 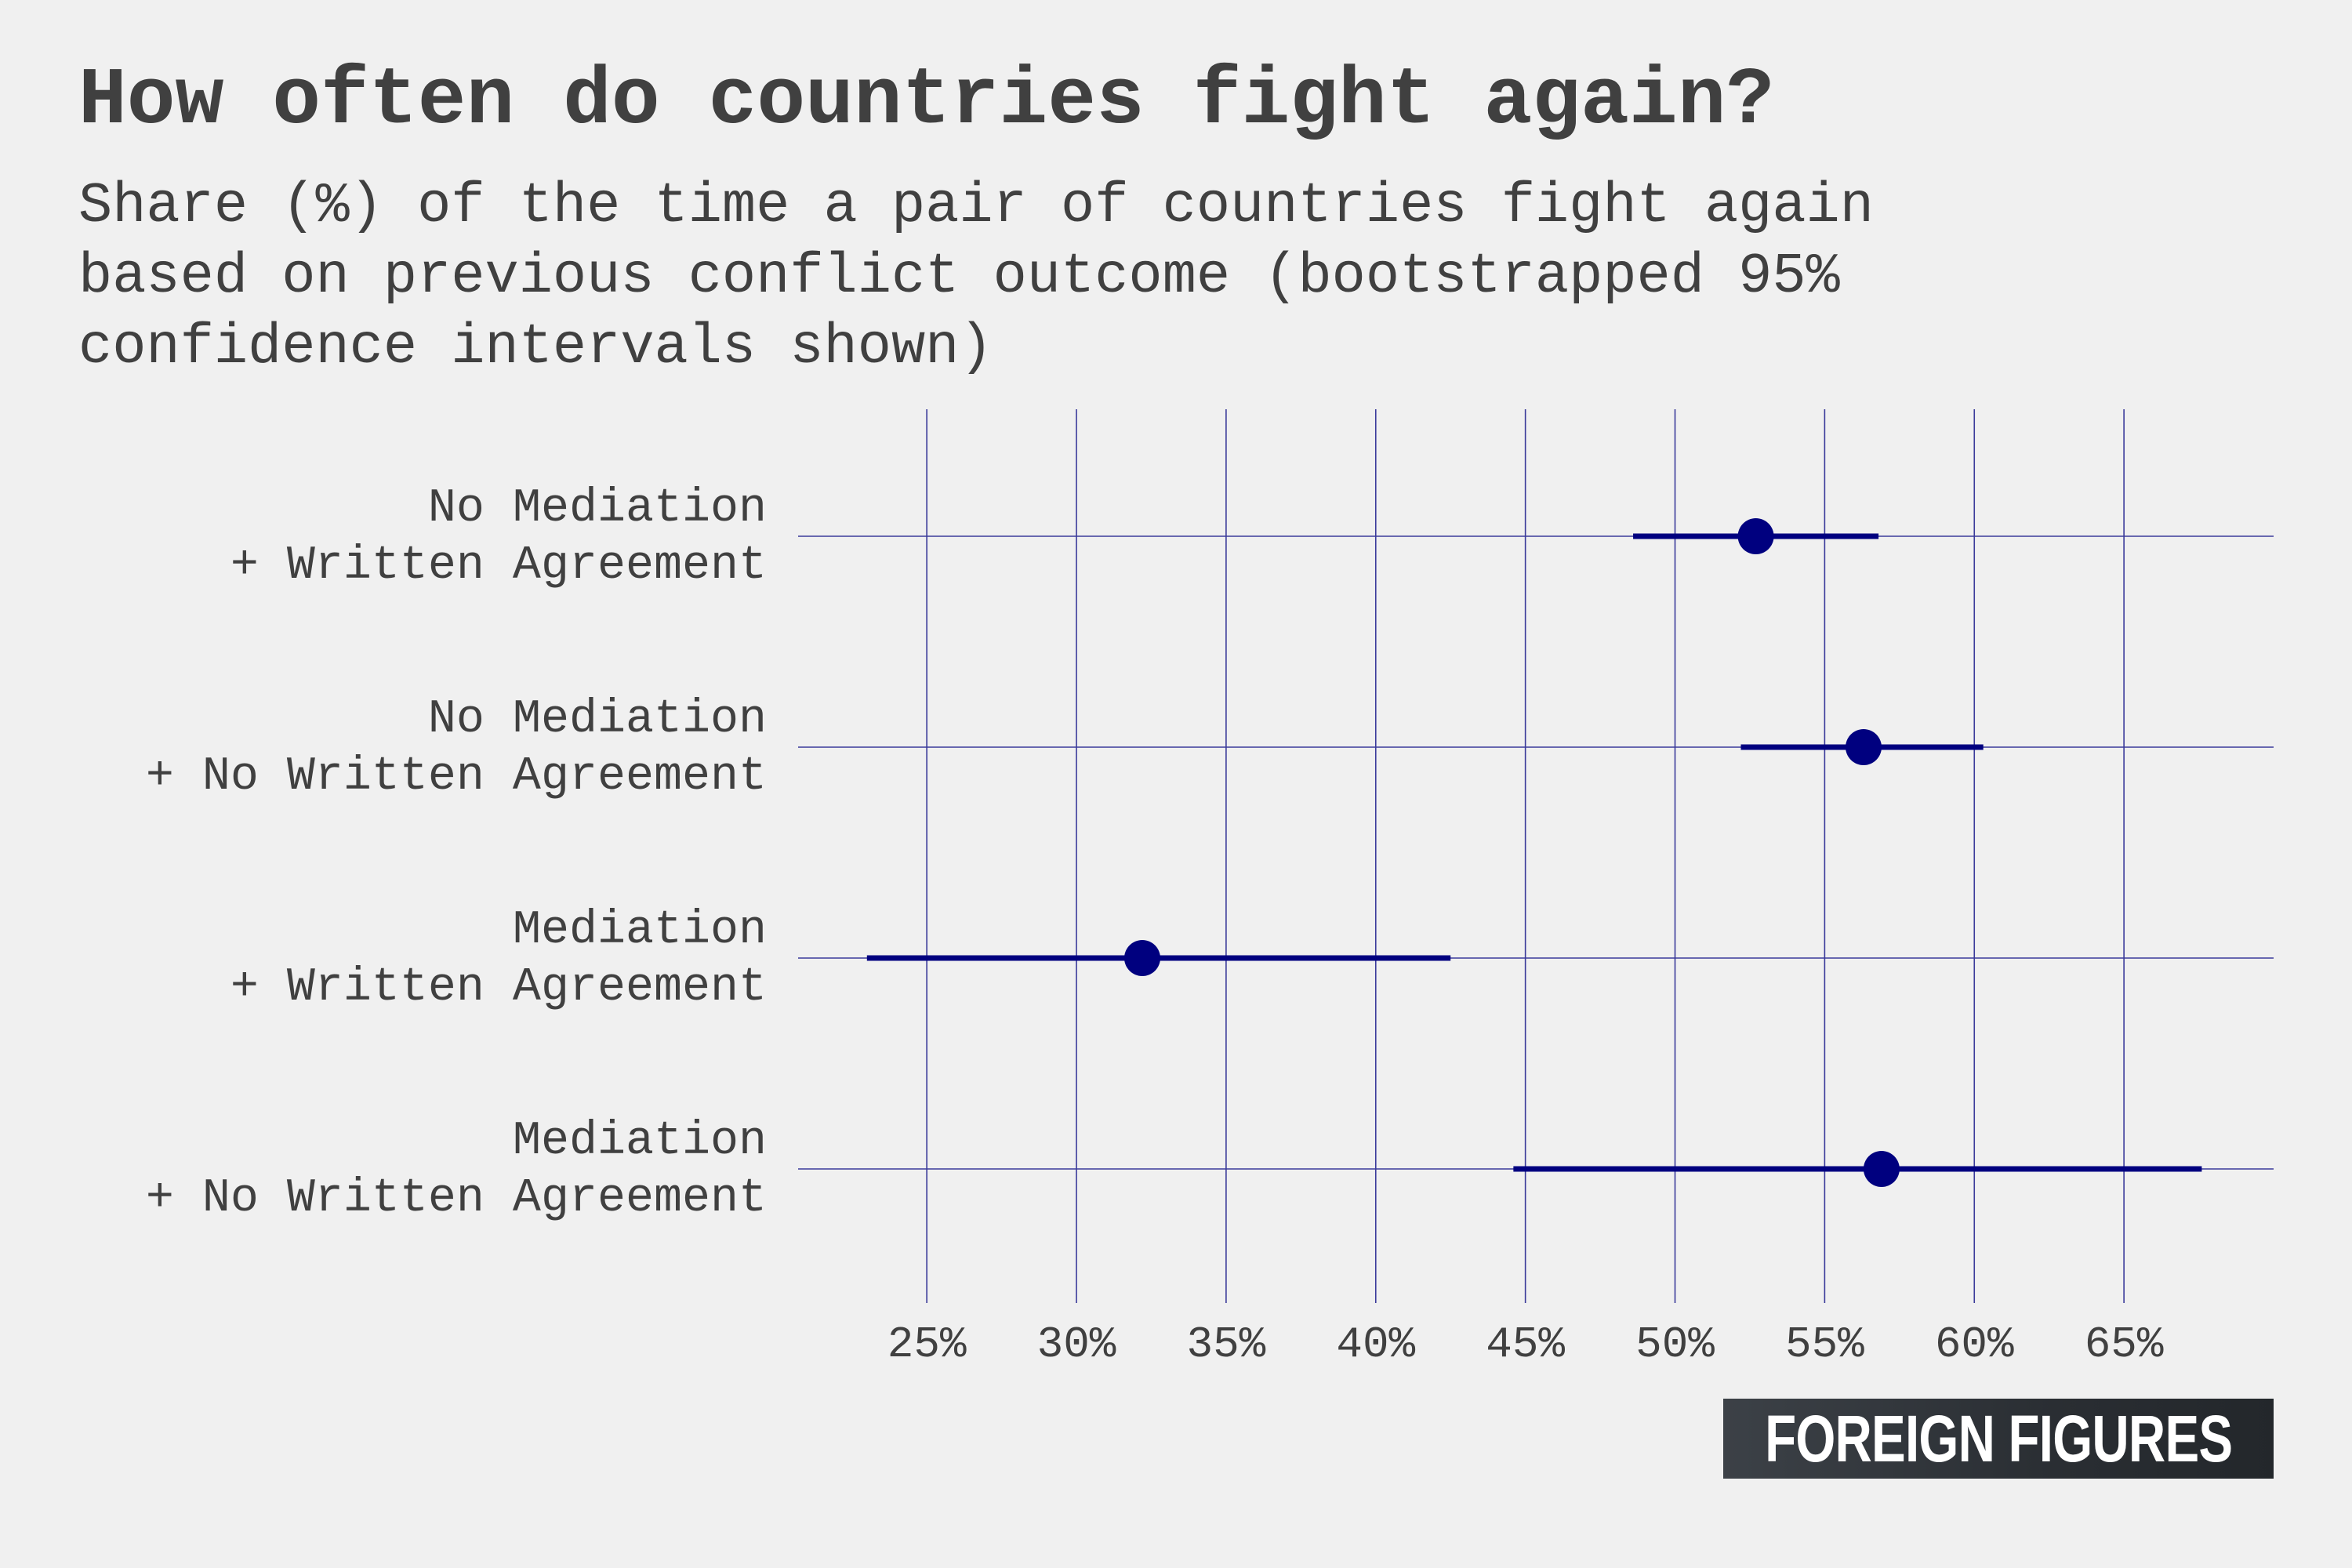 I want to click on x-tick-label: 40%, so click(x=1375, y=1344).